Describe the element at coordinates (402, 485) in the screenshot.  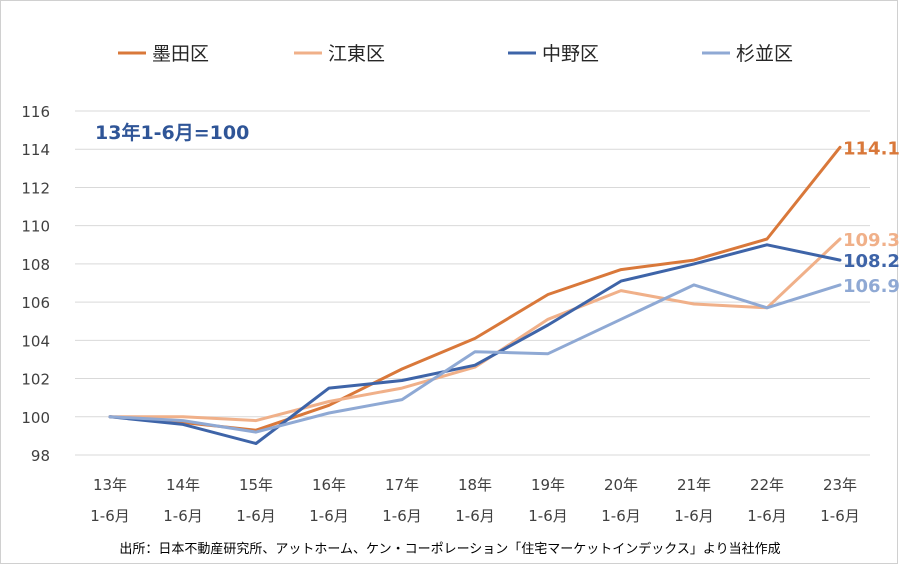
I see `x-tick-label-year: 17年` at that location.